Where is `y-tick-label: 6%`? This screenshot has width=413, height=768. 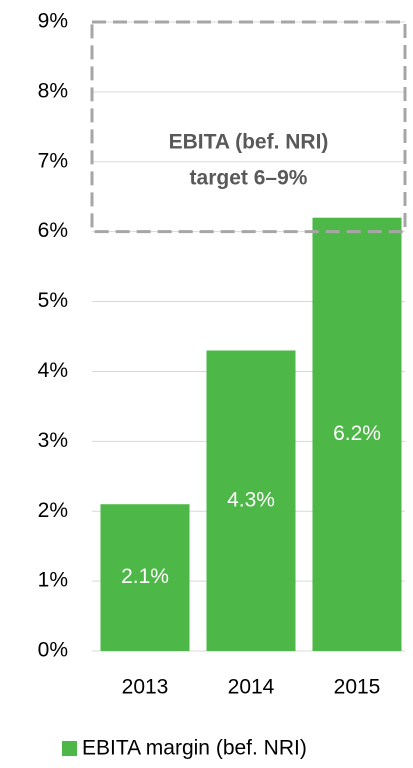
y-tick-label: 6% is located at coordinates (53, 230).